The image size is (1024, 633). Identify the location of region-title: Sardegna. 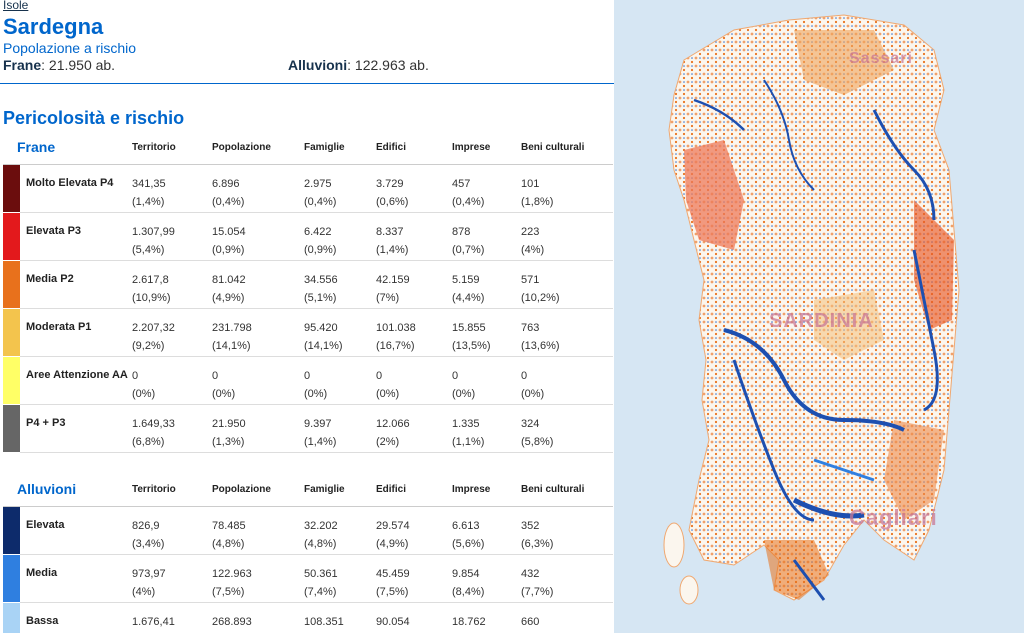
(53, 26).